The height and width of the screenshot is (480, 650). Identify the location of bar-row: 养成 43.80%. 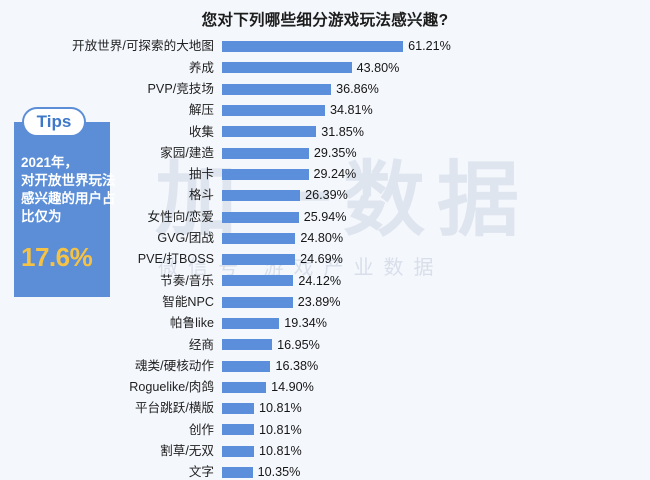
(325, 67).